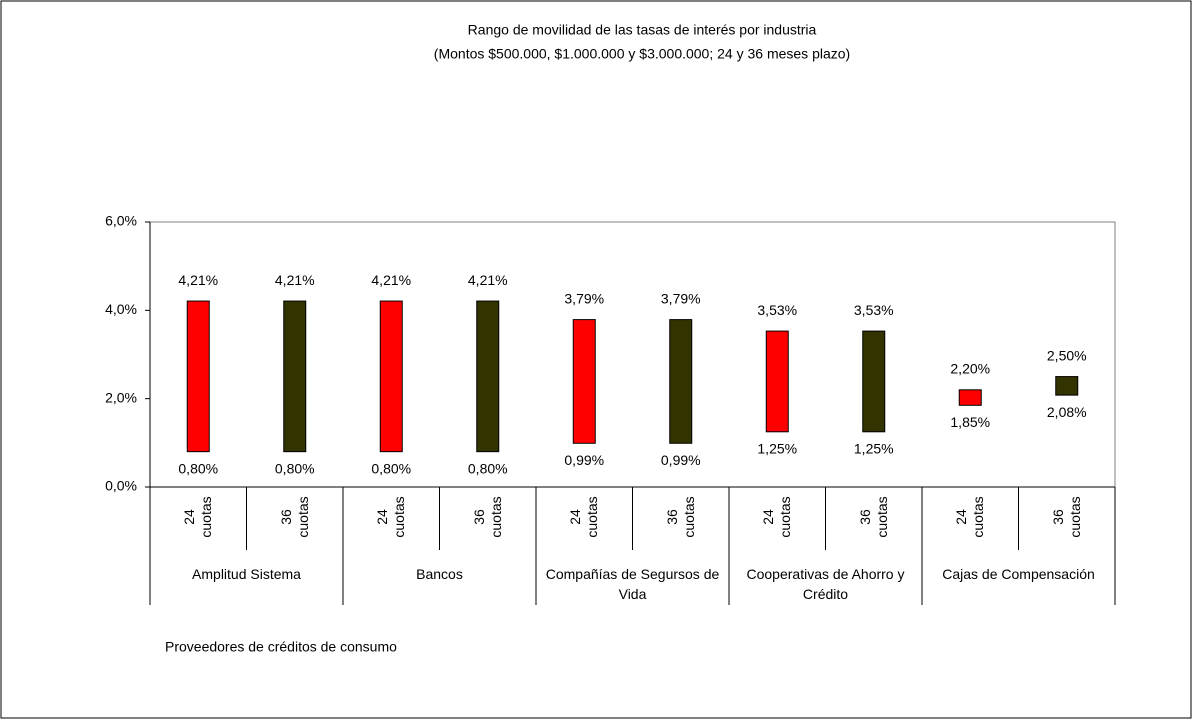  Describe the element at coordinates (439, 574) in the screenshot. I see `group-label: Bancos` at that location.